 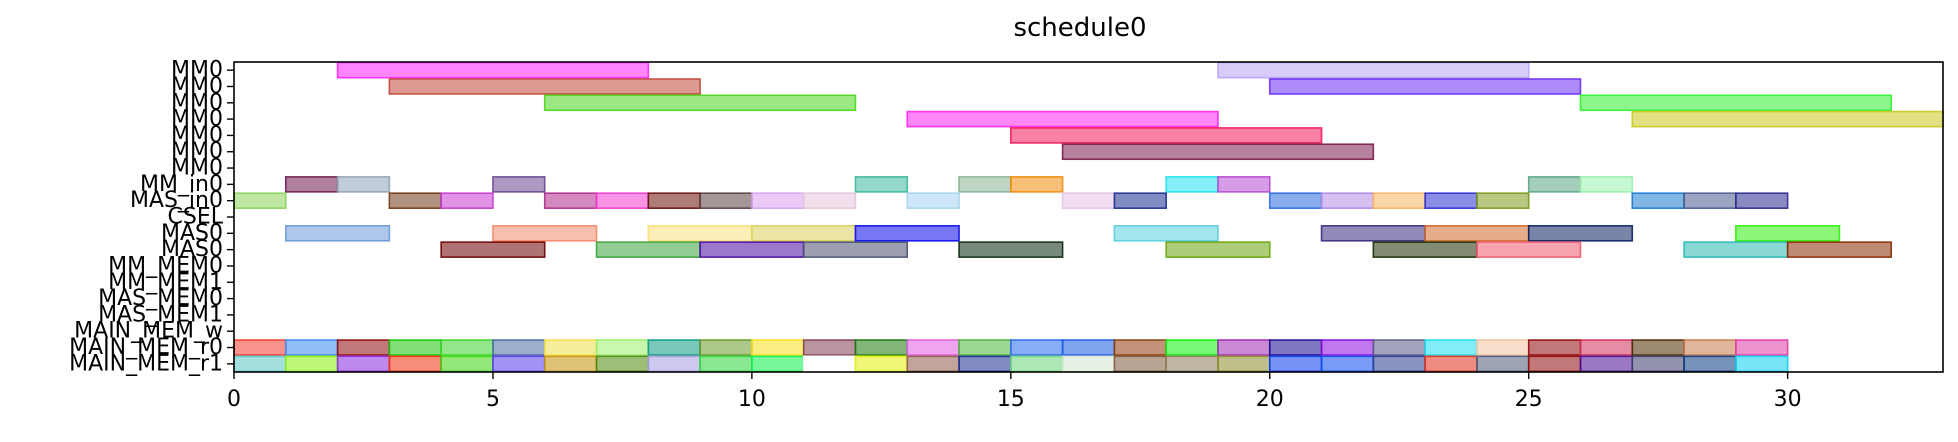 I want to click on chart-title: schedule0, so click(x=1079, y=28).